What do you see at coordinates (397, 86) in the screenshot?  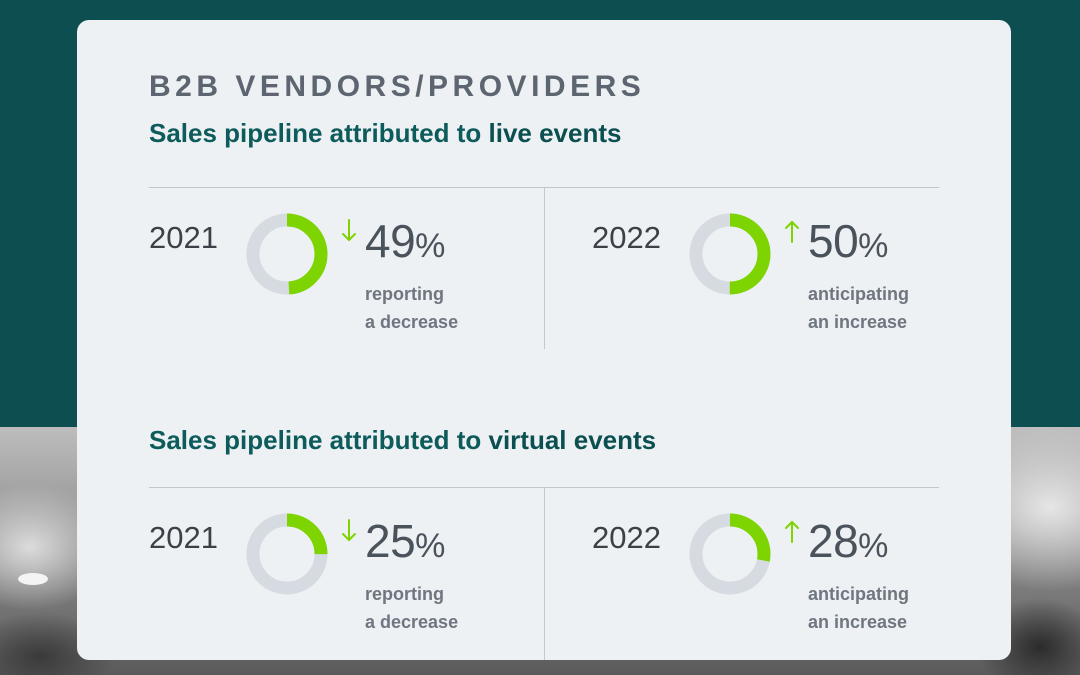 I see `card-title: B2B VENDORS/PROVIDERS` at bounding box center [397, 86].